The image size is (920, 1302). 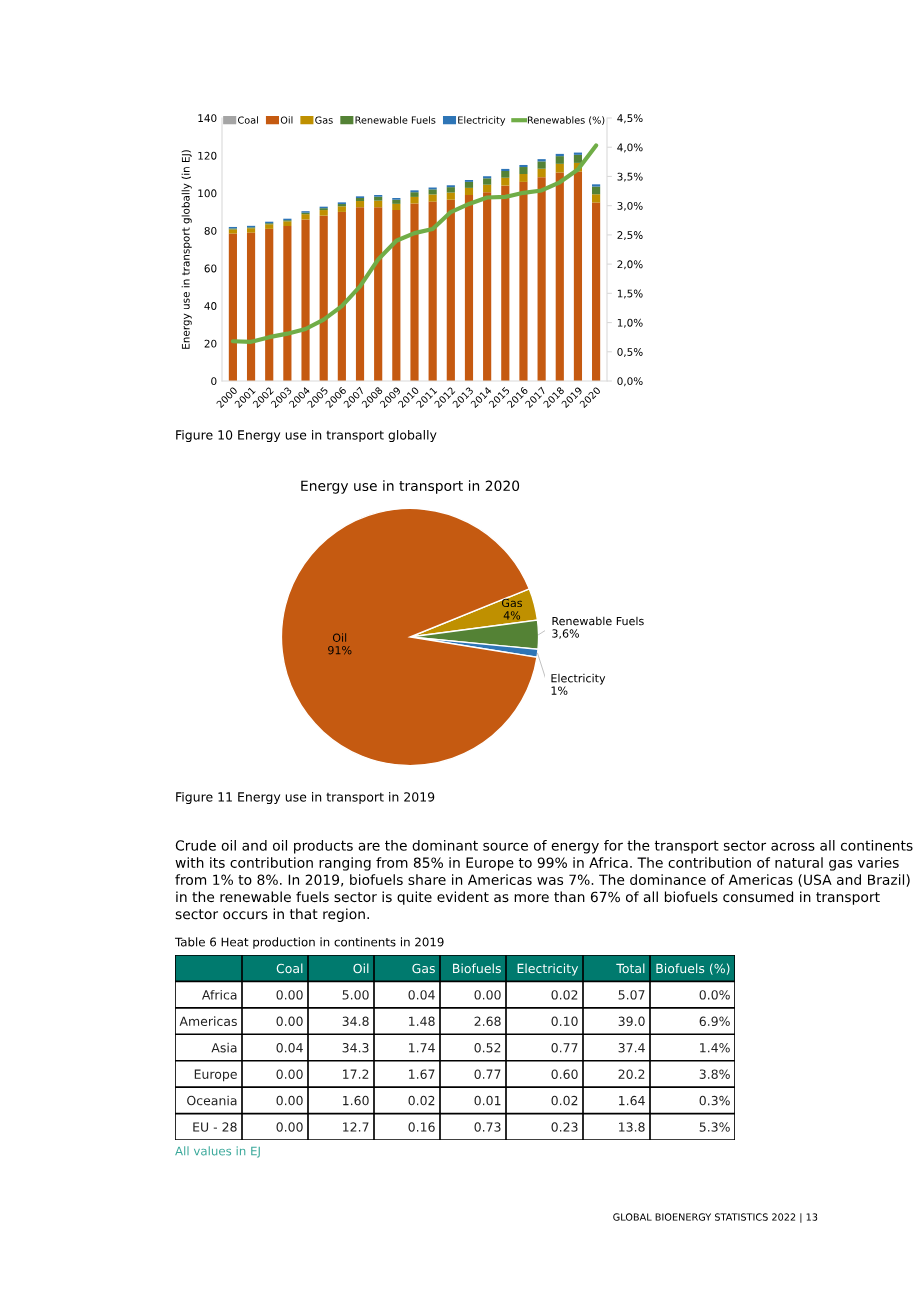 I want to click on y-axis-title: Energy use in transport globally (in EJ), so click(x=186, y=249).